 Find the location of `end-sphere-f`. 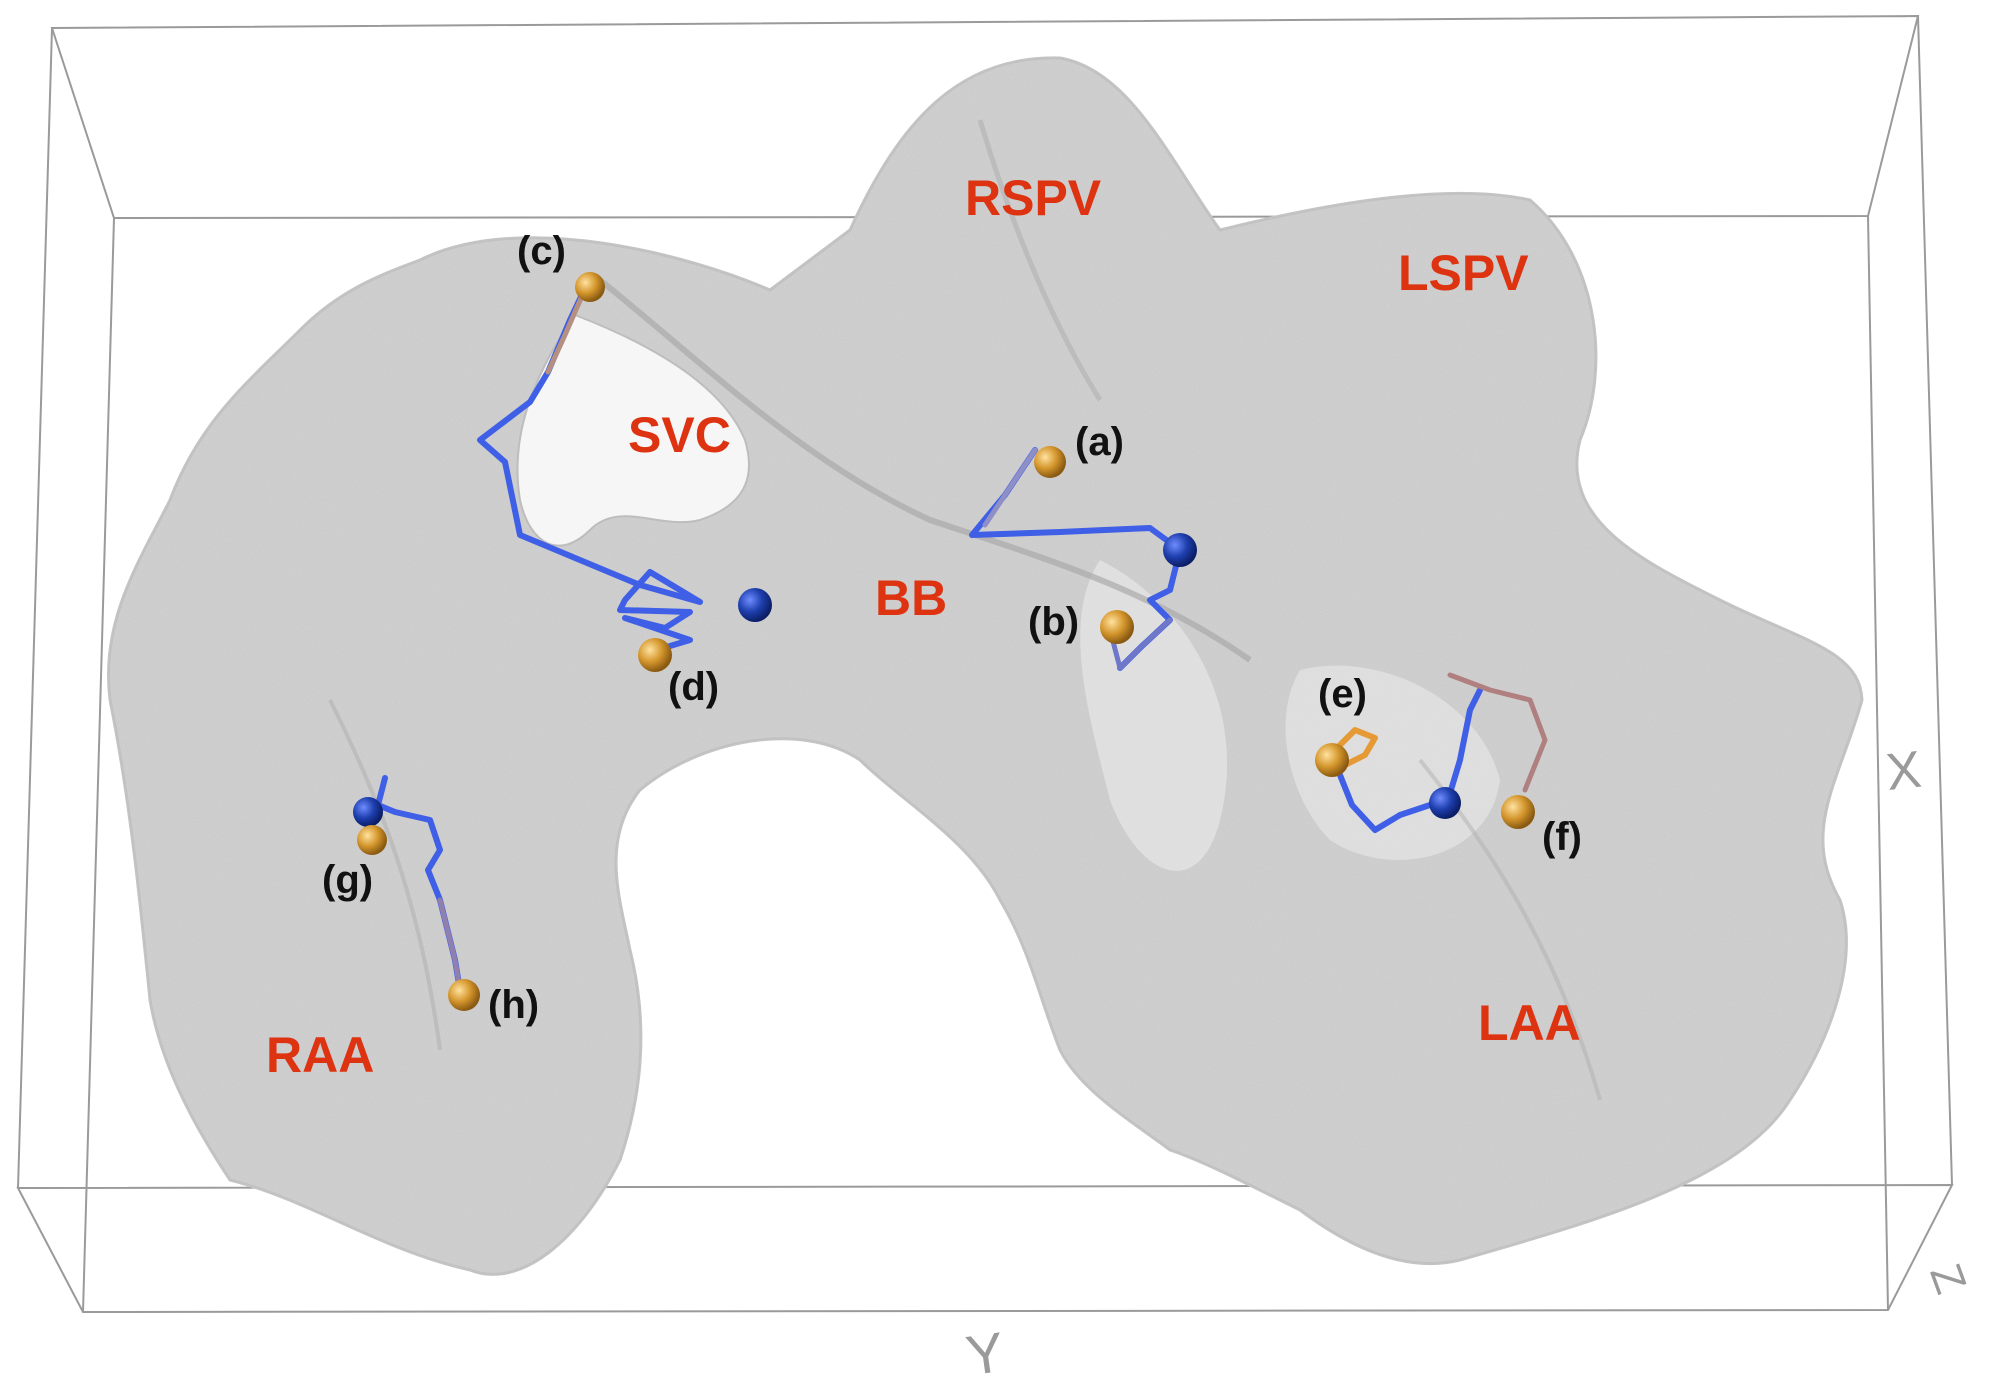

end-sphere-f is located at coordinates (1518, 812).